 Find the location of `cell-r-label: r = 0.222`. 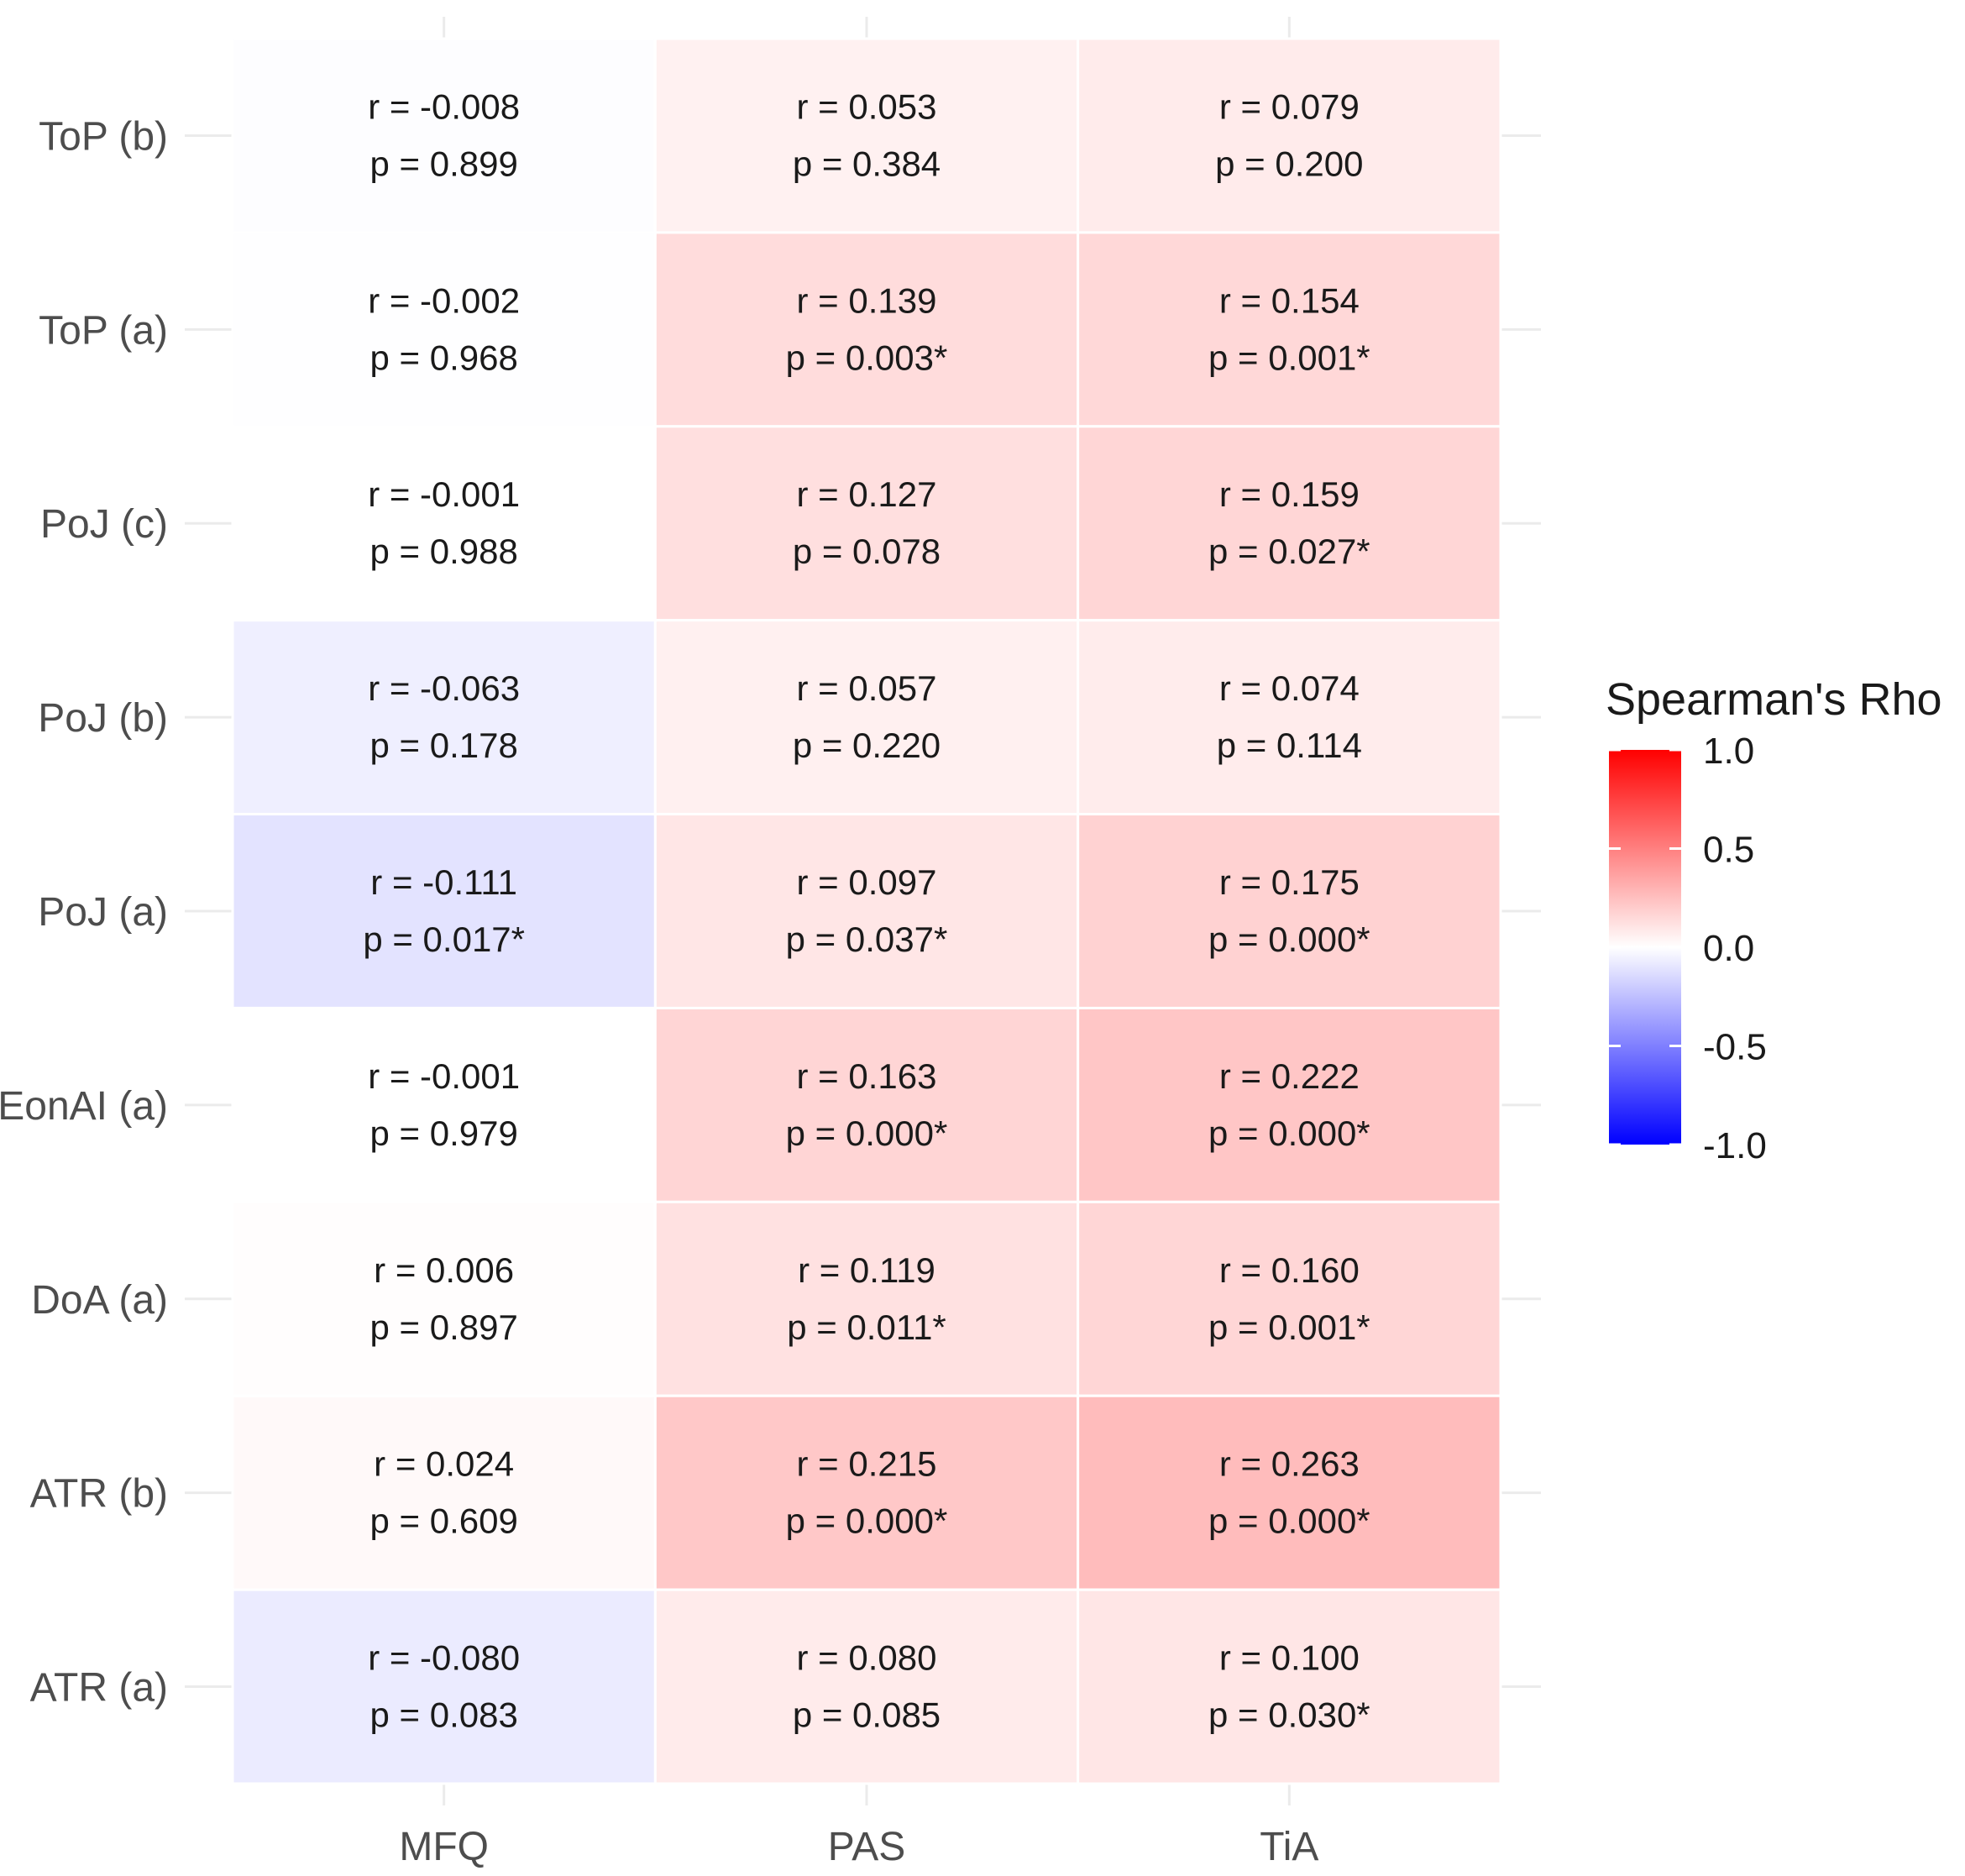

cell-r-label: r = 0.222 is located at coordinates (1289, 1076).